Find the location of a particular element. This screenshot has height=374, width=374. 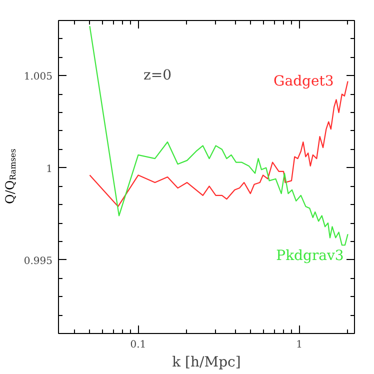

y-tick-label: 1 is located at coordinates (49, 169).